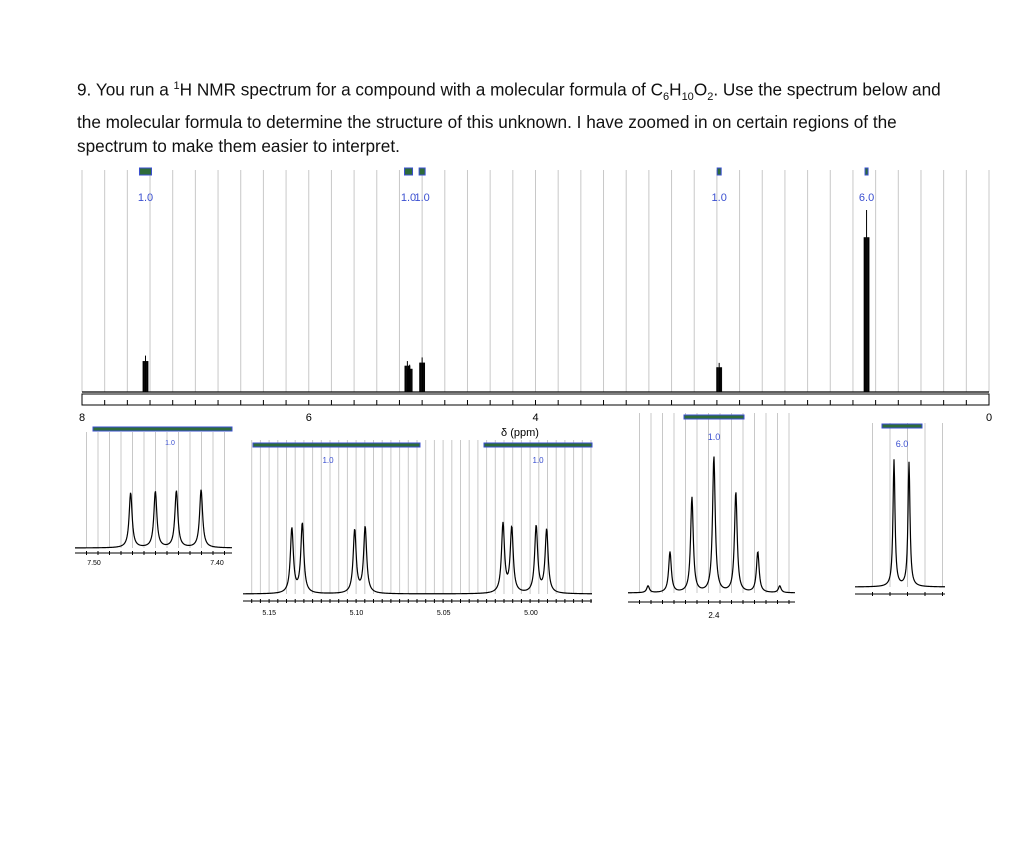 This screenshot has width=1024, height=865. What do you see at coordinates (710, 97) in the screenshot?
I see `q-sub: 2` at bounding box center [710, 97].